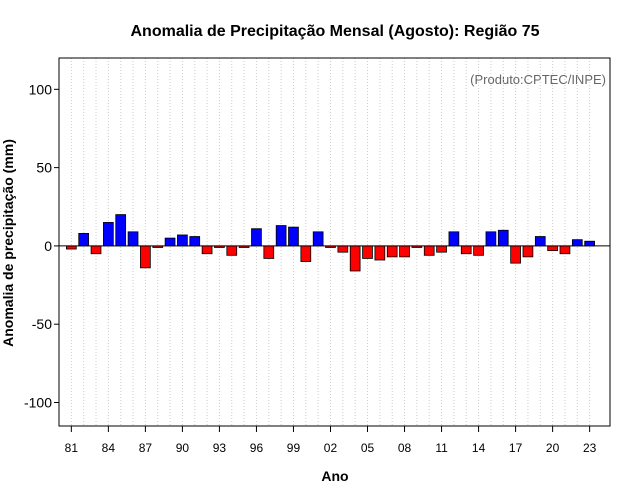 This screenshot has height=500, width=640. I want to click on bar-2004, so click(355, 258).